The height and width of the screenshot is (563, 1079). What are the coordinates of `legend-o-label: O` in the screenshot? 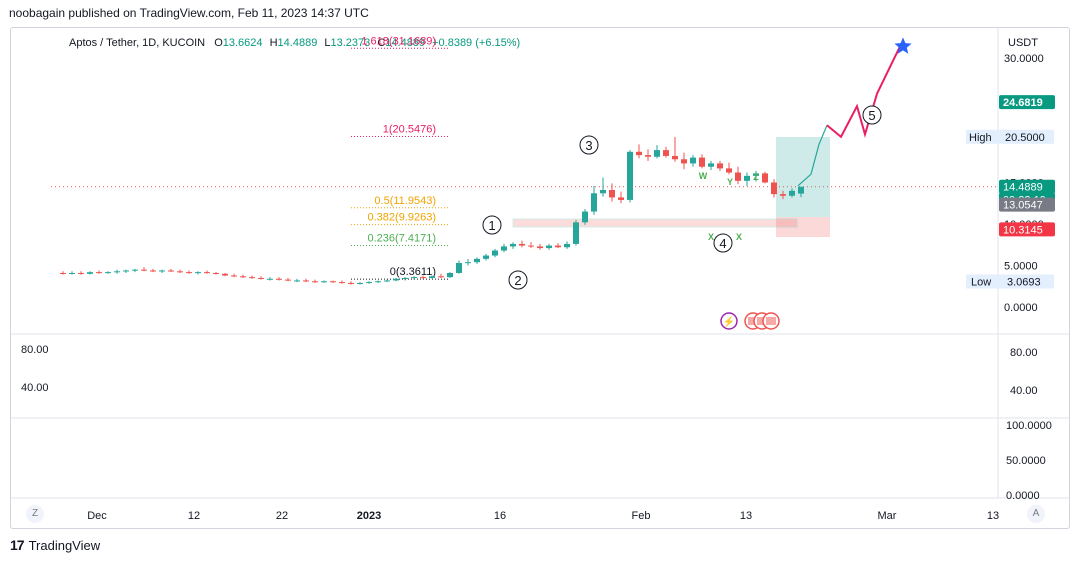 It's located at (218, 43).